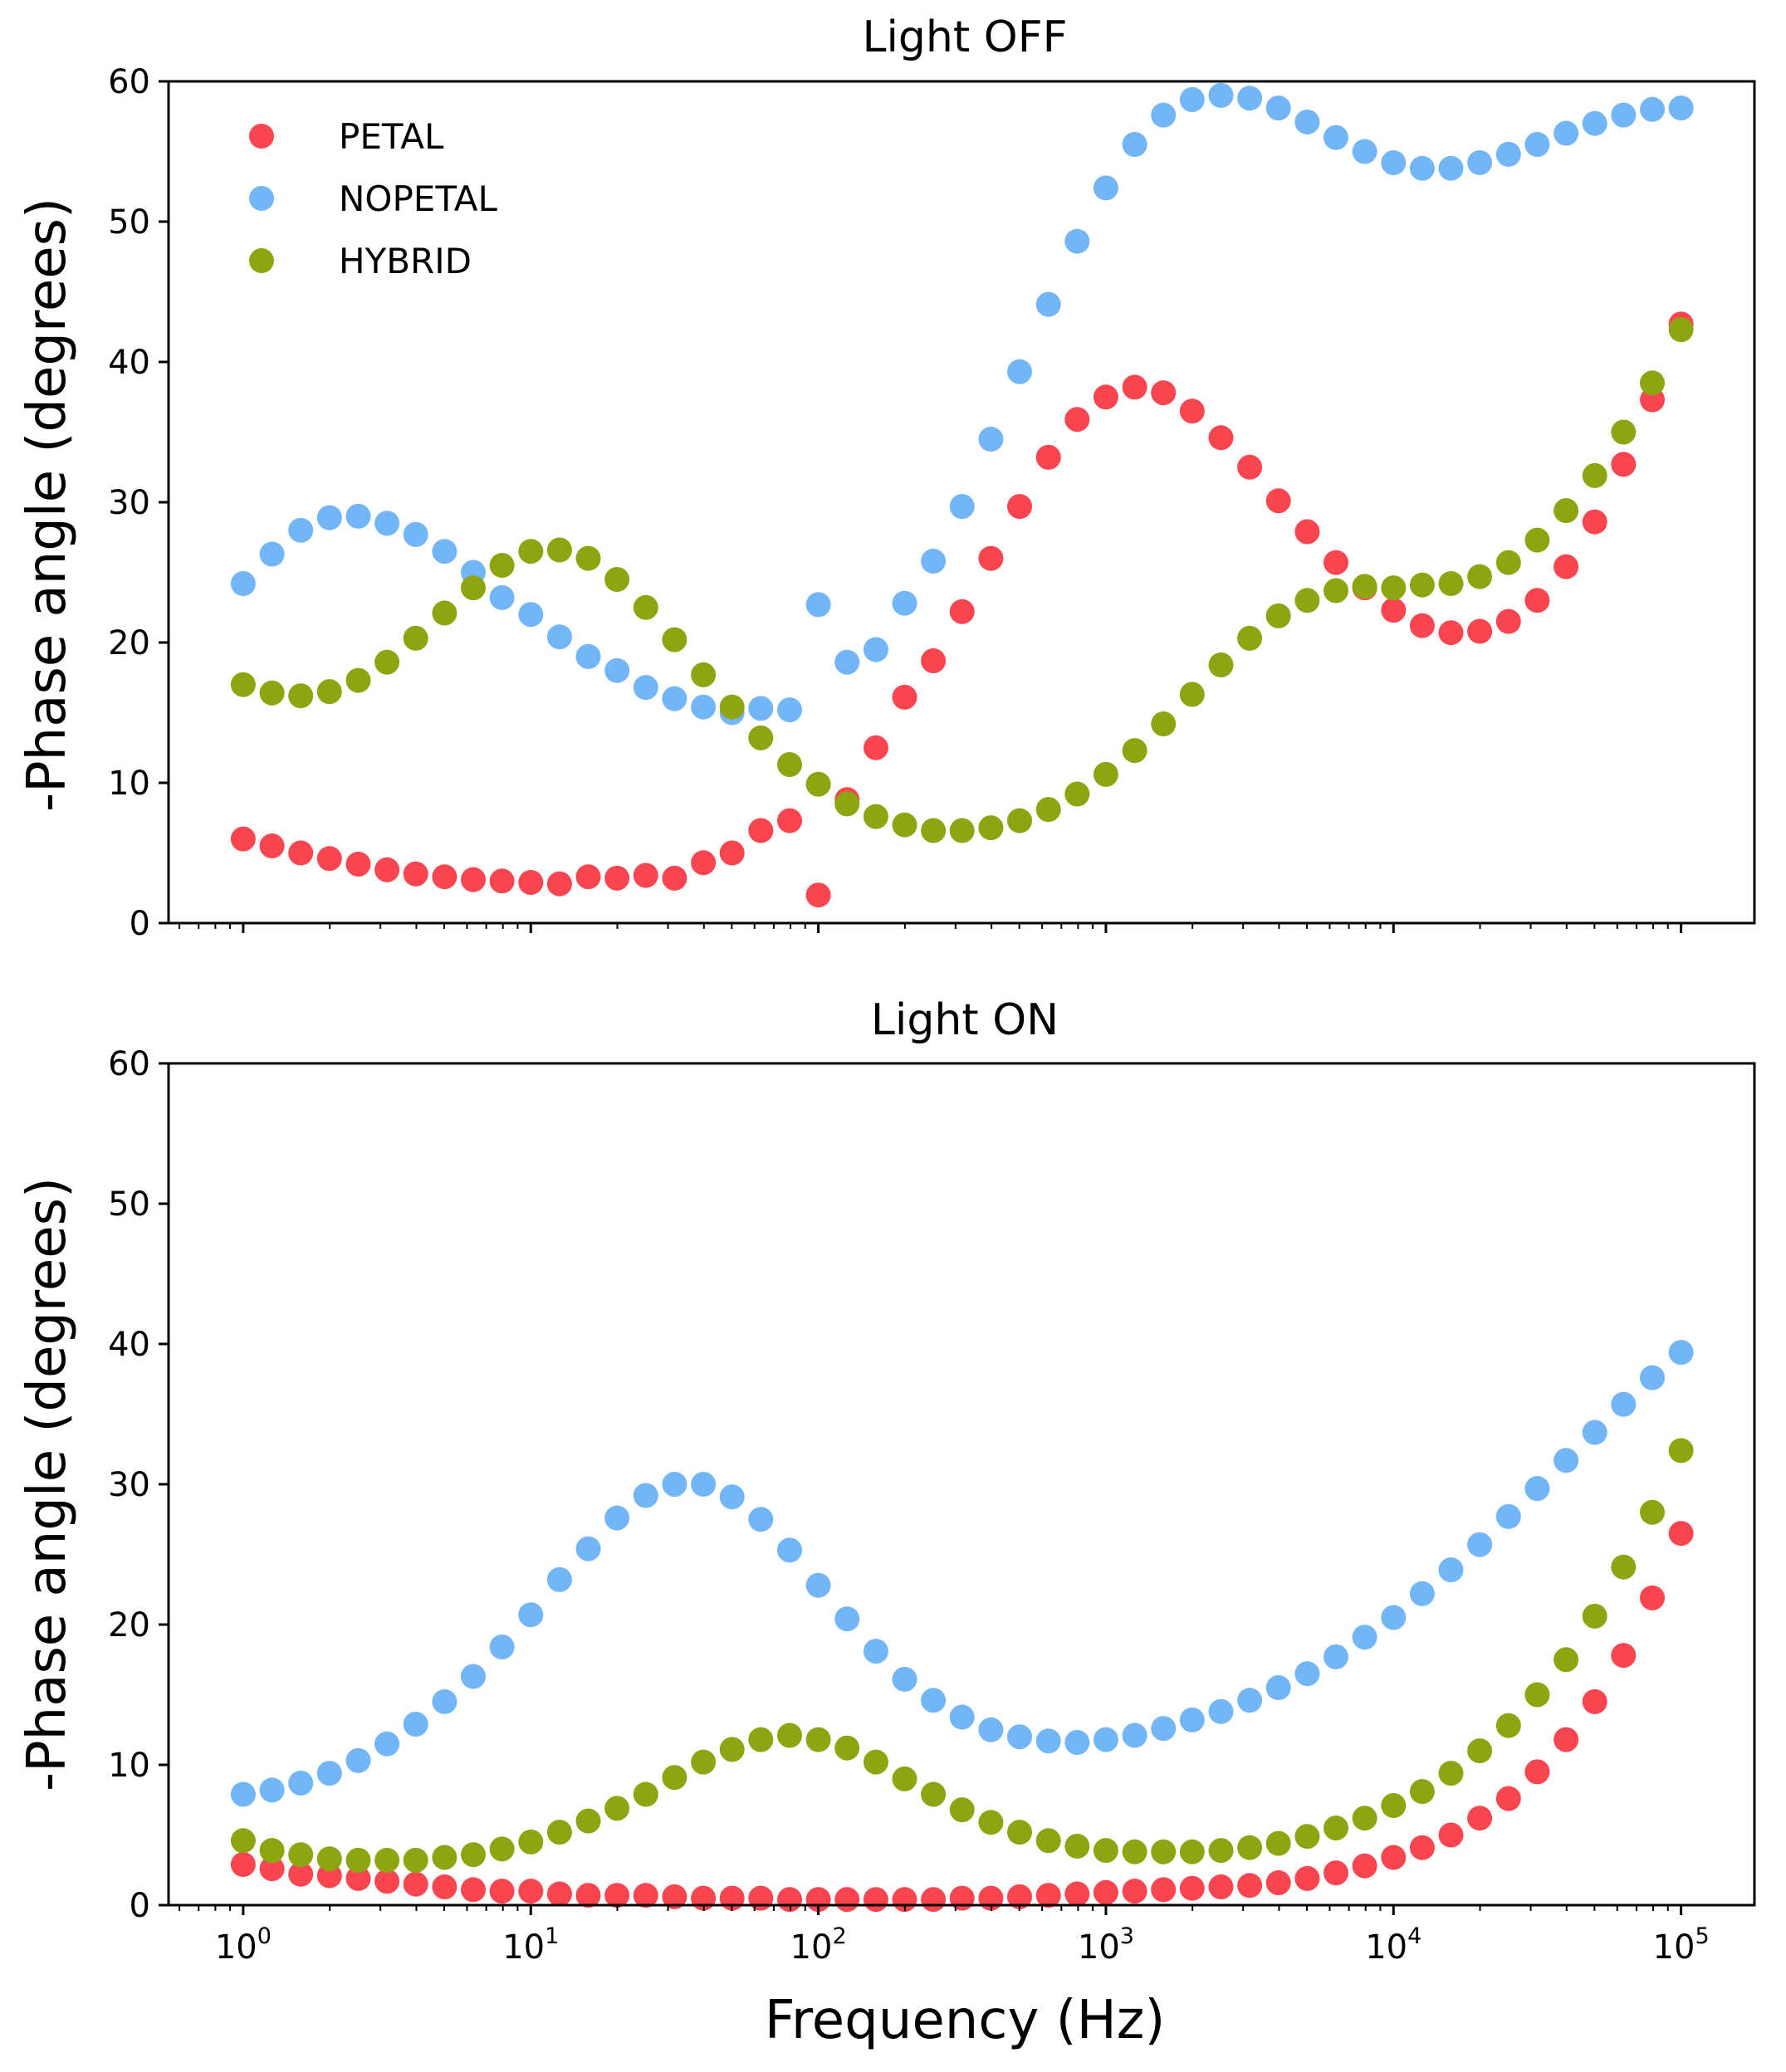 The image size is (1786, 2072). What do you see at coordinates (418, 199) in the screenshot?
I see `legend-label-nopetal: NOPETAL` at bounding box center [418, 199].